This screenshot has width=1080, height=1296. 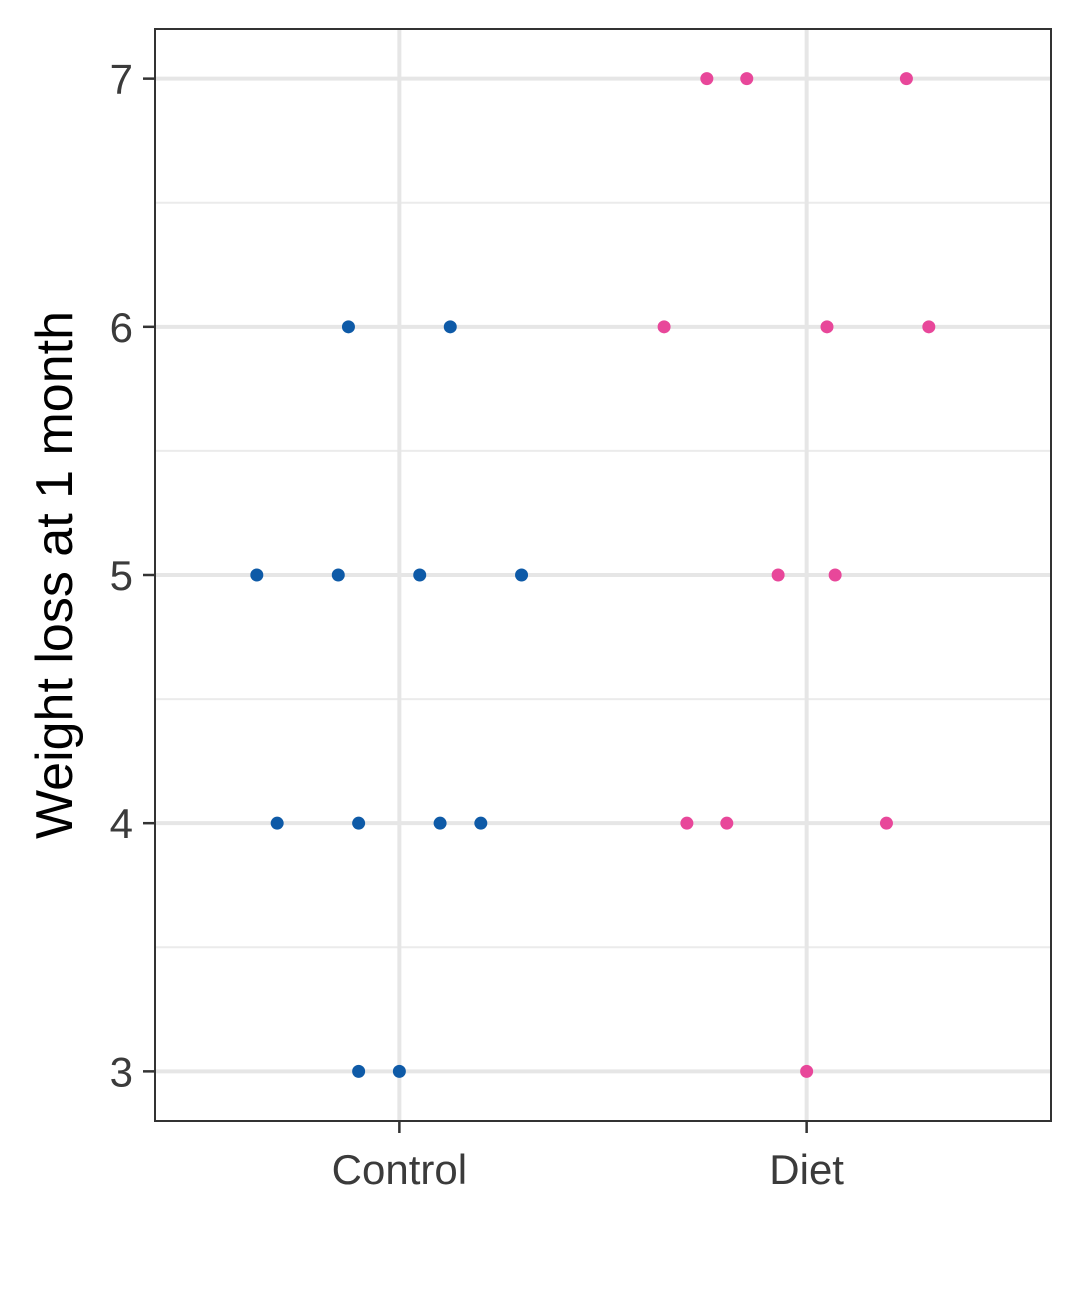 What do you see at coordinates (121, 327) in the screenshot?
I see `y-tick-label: 6` at bounding box center [121, 327].